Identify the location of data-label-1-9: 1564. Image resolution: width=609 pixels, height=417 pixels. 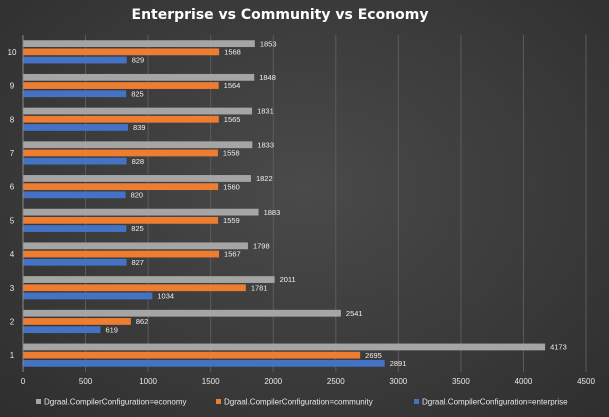
(232, 85).